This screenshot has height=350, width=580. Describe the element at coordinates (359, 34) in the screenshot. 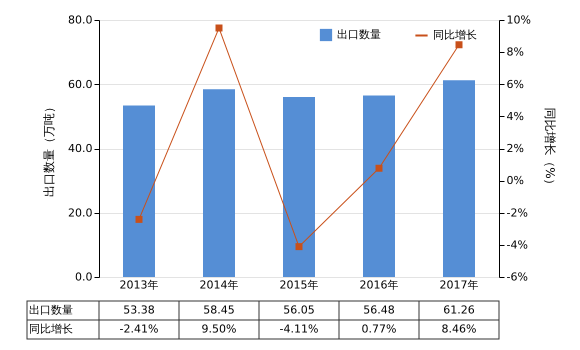

I see `legend-label: 出口数量` at that location.